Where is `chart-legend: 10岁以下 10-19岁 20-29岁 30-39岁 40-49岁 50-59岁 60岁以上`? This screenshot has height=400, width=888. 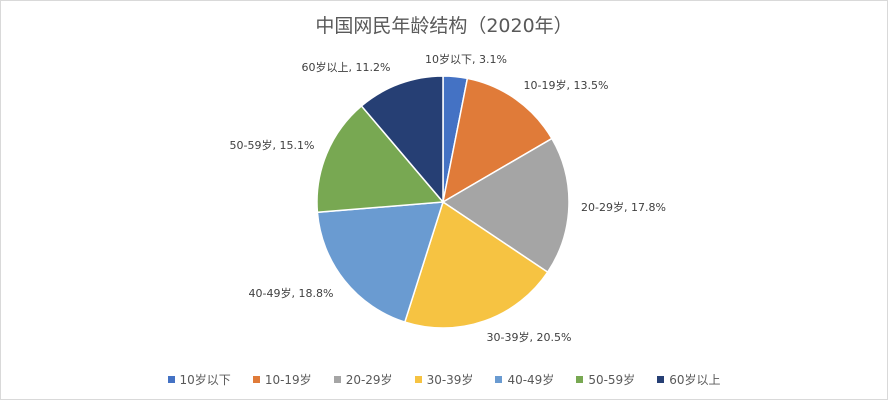
chart-legend: 10岁以下 10-19岁 20-29岁 30-39岁 40-49岁 50-59岁 60岁以上 is located at coordinates (444, 379).